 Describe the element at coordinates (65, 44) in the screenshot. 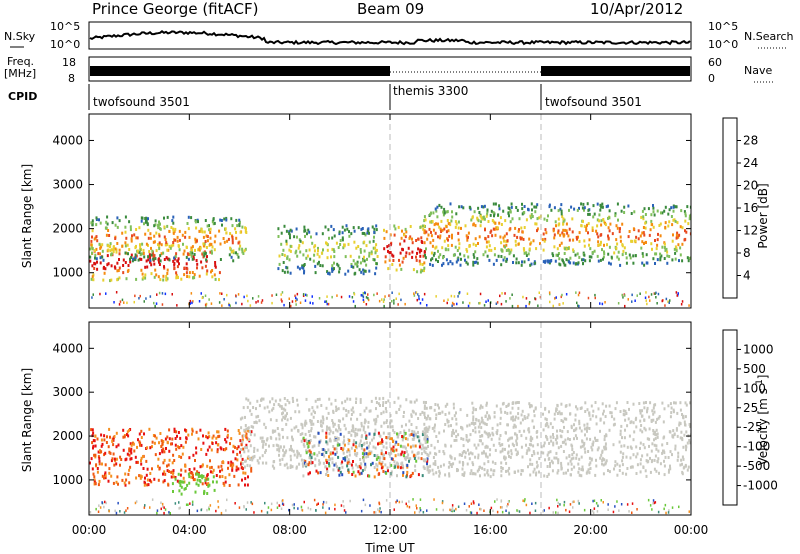

I see `nsky-tick-min: 10^0` at that location.